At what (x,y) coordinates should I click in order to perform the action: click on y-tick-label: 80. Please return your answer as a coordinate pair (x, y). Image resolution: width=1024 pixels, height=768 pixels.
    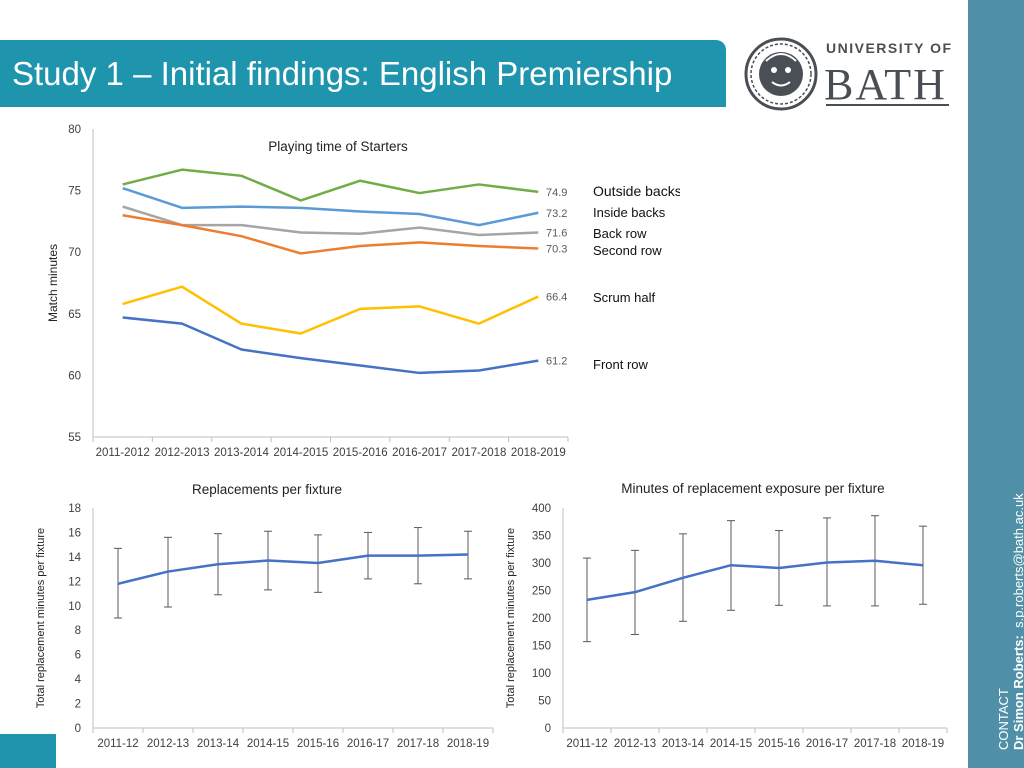
    Looking at the image, I should click on (74, 130).